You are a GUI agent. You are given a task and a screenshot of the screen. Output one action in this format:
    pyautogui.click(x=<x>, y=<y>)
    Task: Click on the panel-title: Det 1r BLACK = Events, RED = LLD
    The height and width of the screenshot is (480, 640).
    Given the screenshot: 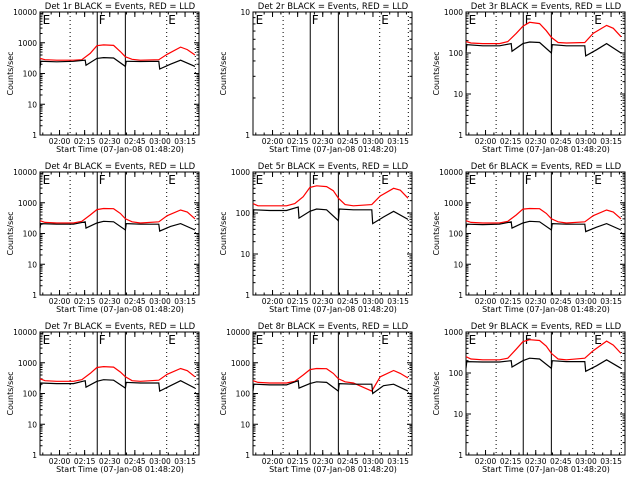 What is the action you would take?
    pyautogui.click(x=120, y=7)
    